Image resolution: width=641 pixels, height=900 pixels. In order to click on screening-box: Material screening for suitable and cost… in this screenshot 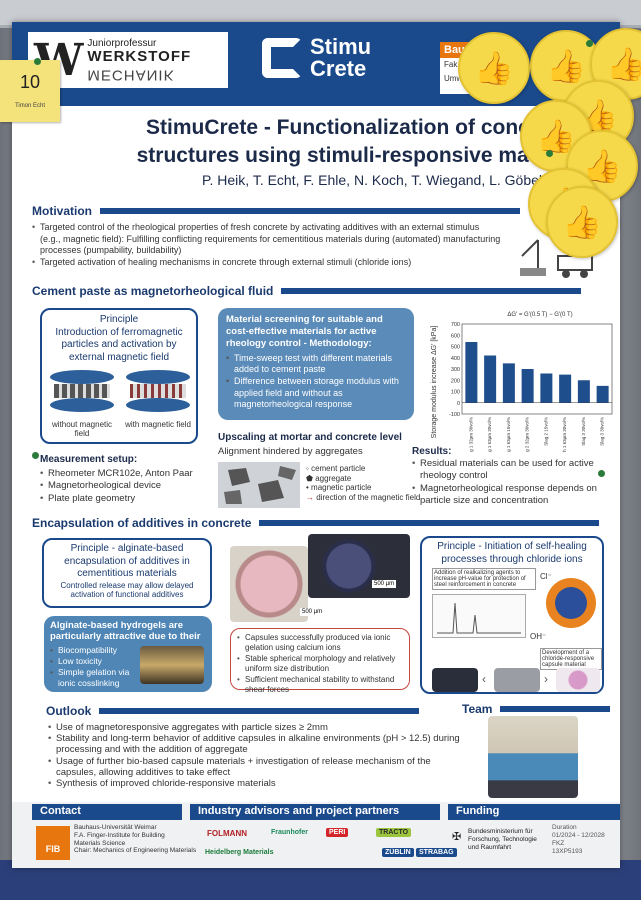, I will do `click(316, 364)`.